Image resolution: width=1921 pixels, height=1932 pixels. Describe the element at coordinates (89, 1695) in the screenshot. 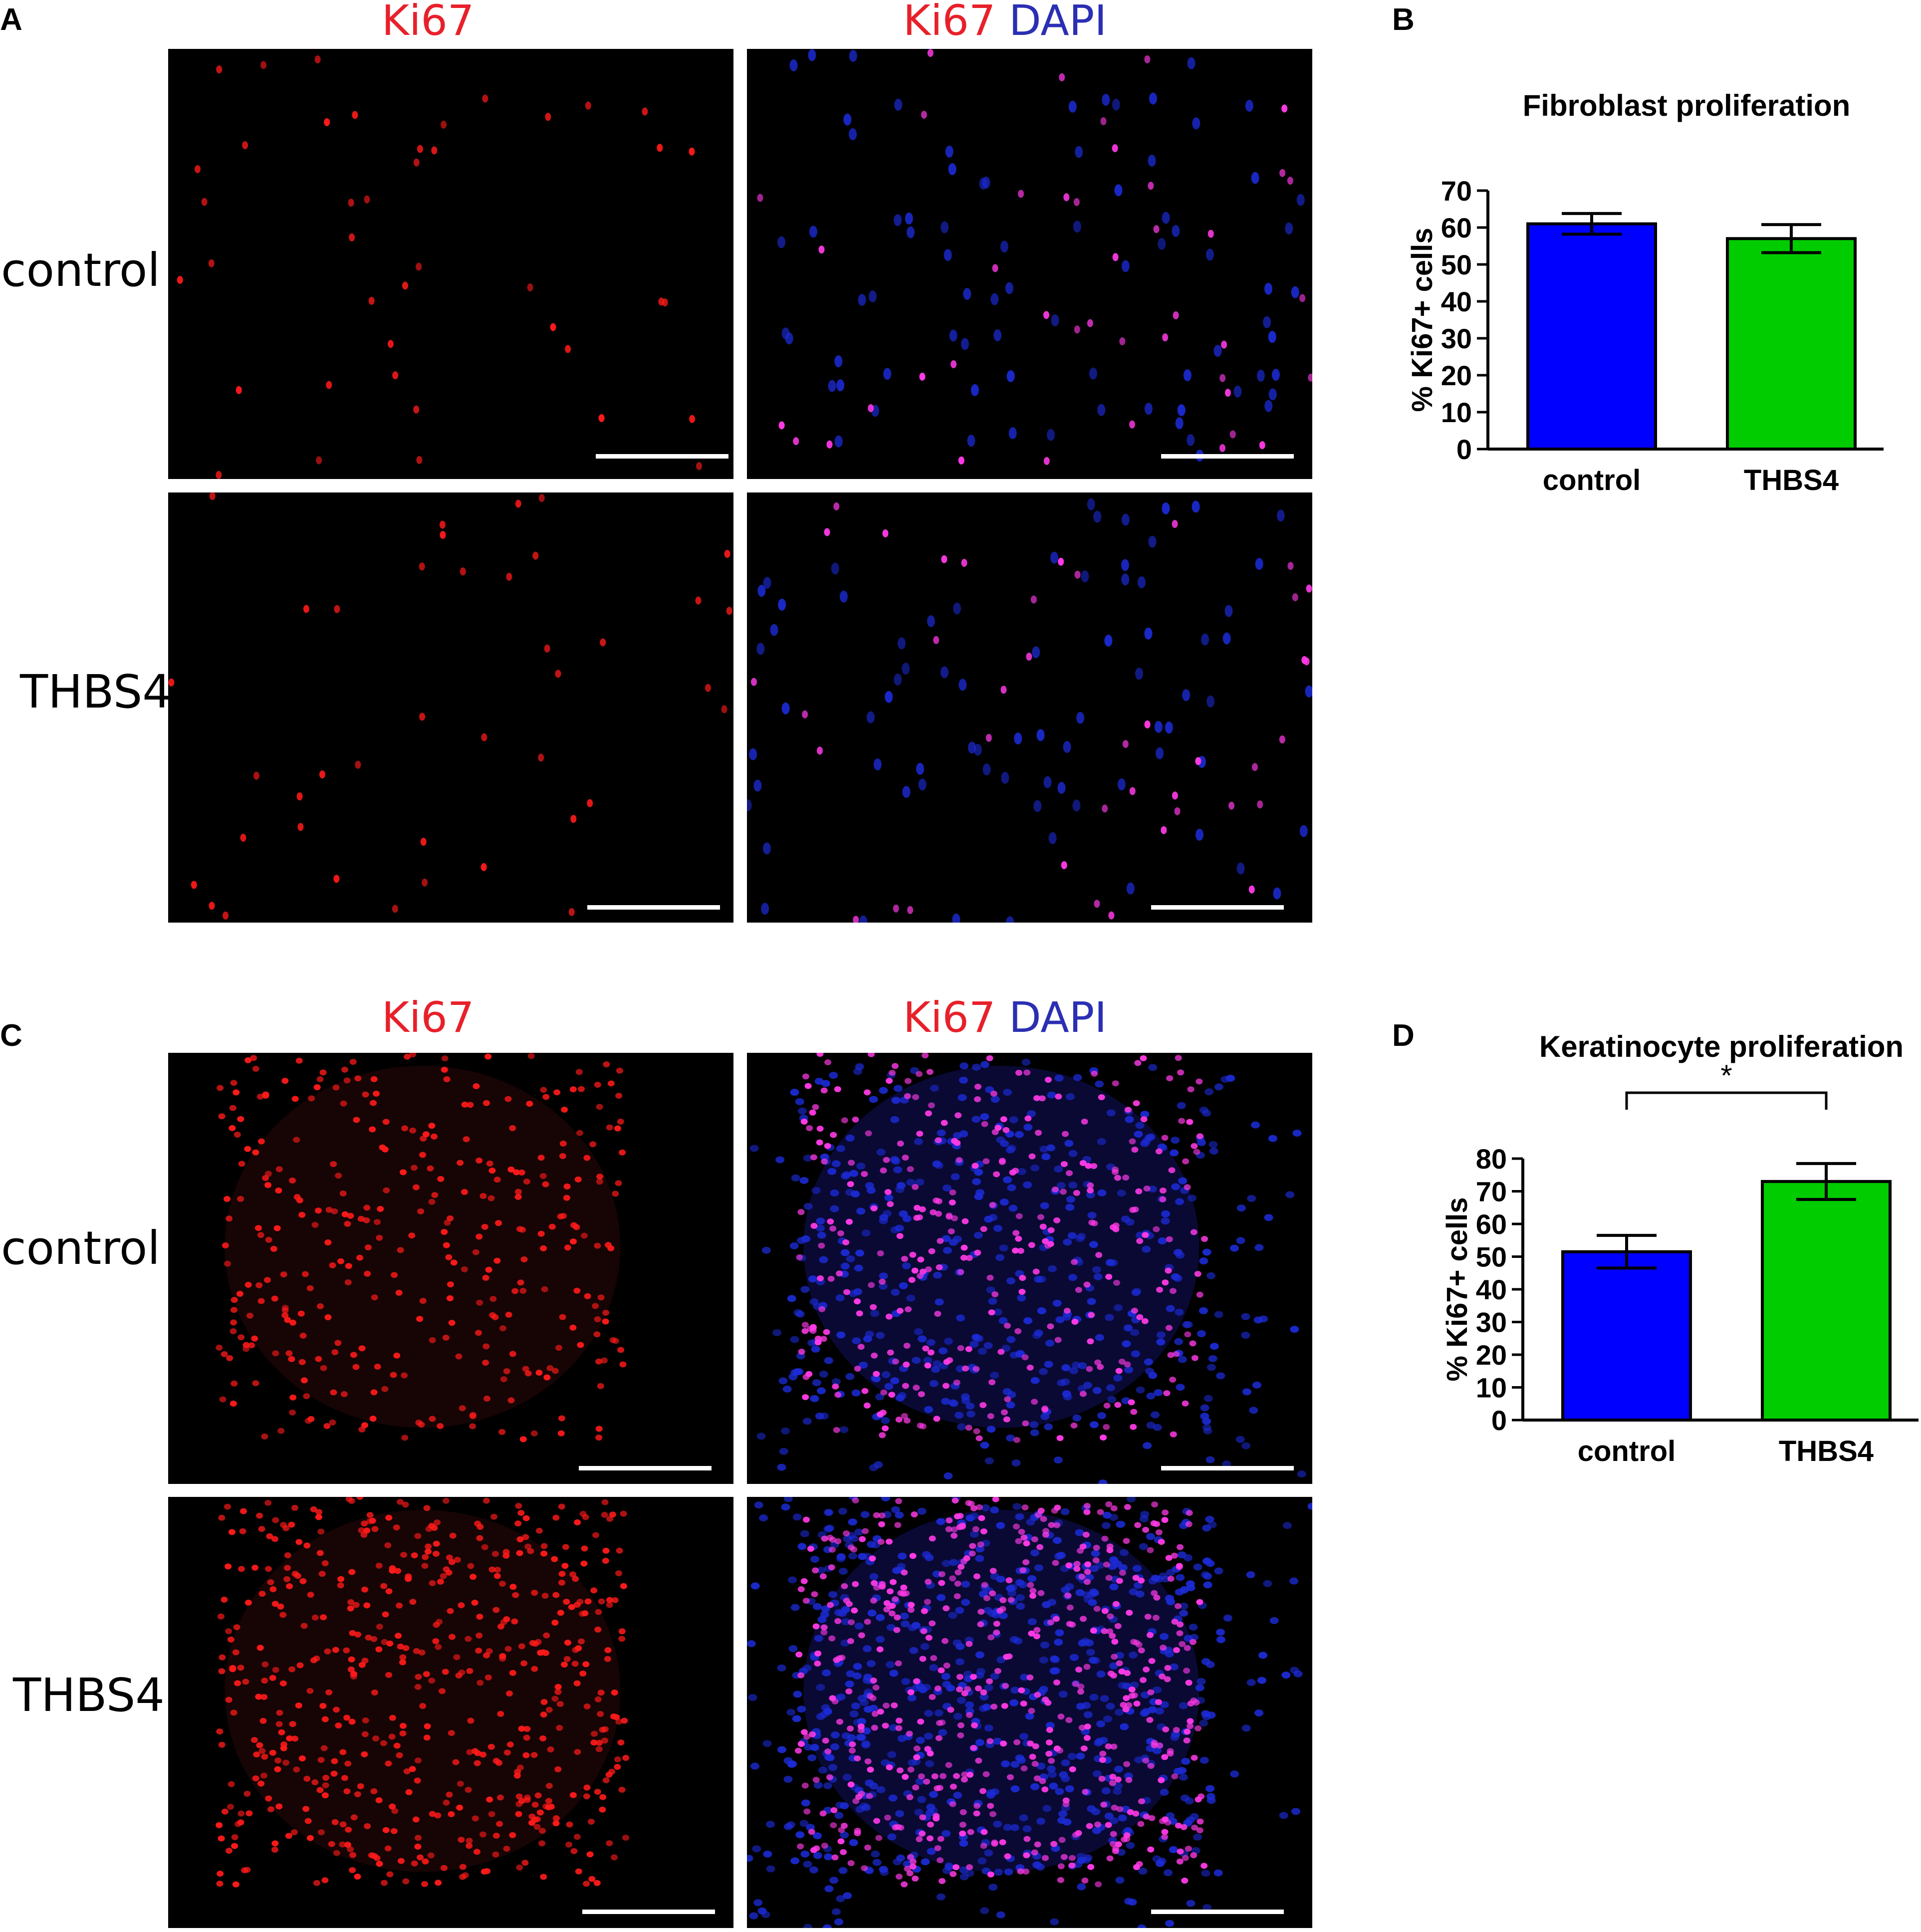

I see `row-label-thbs4-c: THBS4` at that location.